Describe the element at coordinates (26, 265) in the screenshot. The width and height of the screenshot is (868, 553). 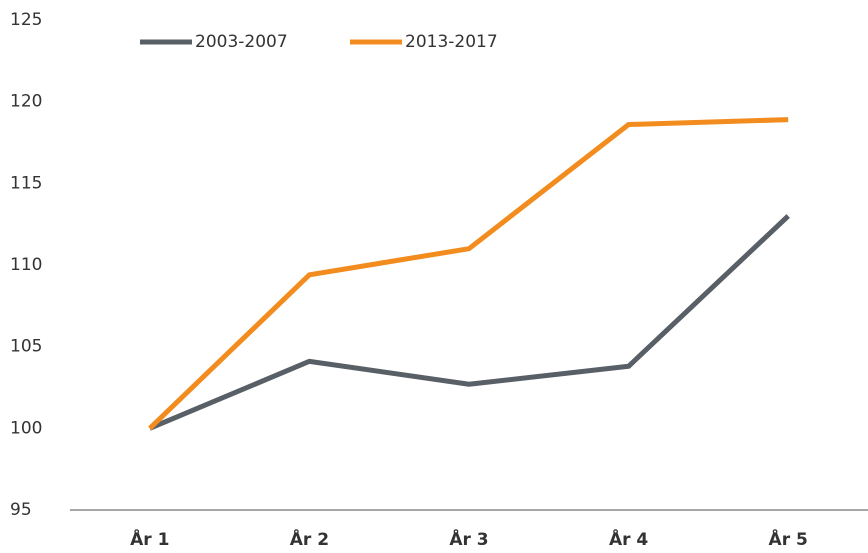
I see `y-tick-label: 110` at that location.